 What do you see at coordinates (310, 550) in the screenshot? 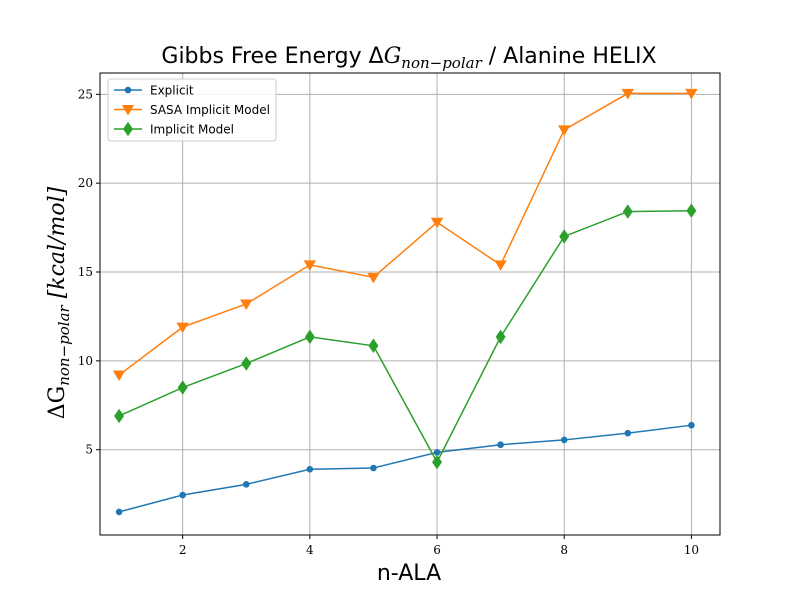
I see `x-tick-label: 4` at bounding box center [310, 550].